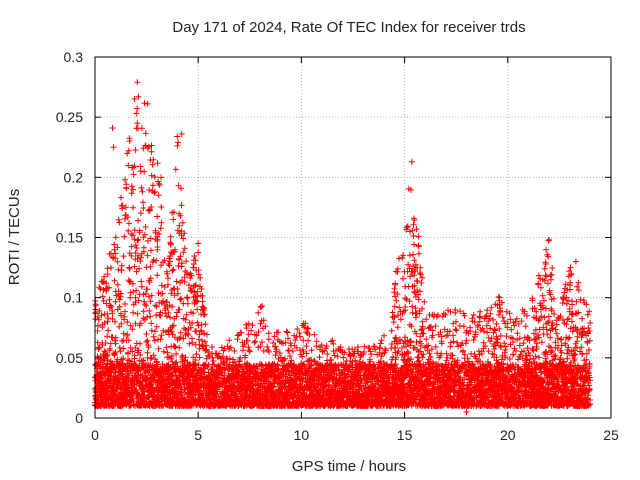 The width and height of the screenshot is (640, 480). Describe the element at coordinates (198, 435) in the screenshot. I see `x-tick-label: 5` at that location.